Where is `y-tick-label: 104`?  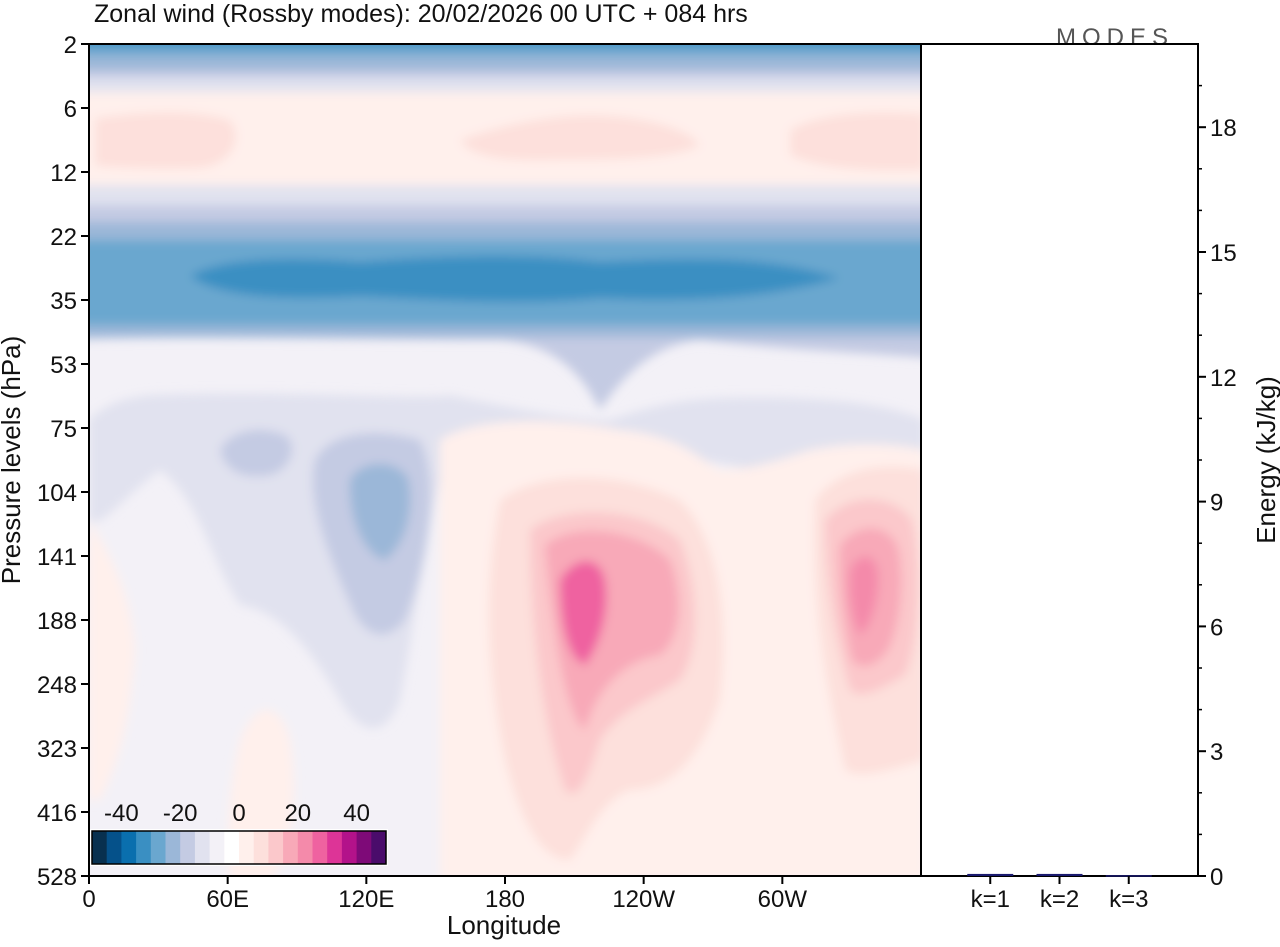
y-tick-label: 104 is located at coordinates (57, 493).